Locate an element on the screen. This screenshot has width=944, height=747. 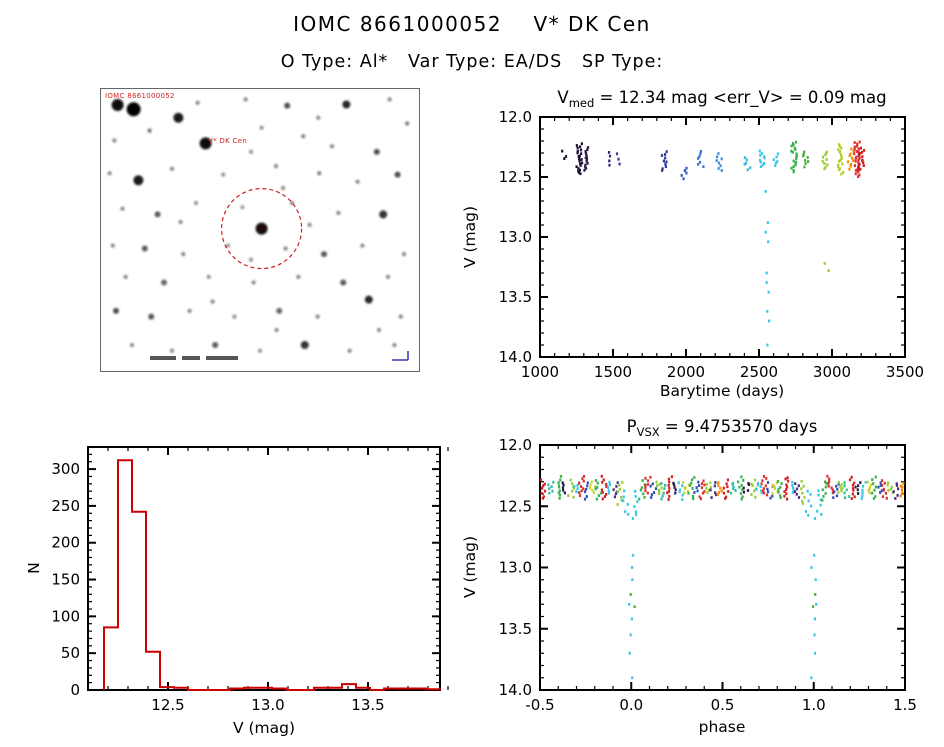
svg-text: 2000 is located at coordinates (686, 372).